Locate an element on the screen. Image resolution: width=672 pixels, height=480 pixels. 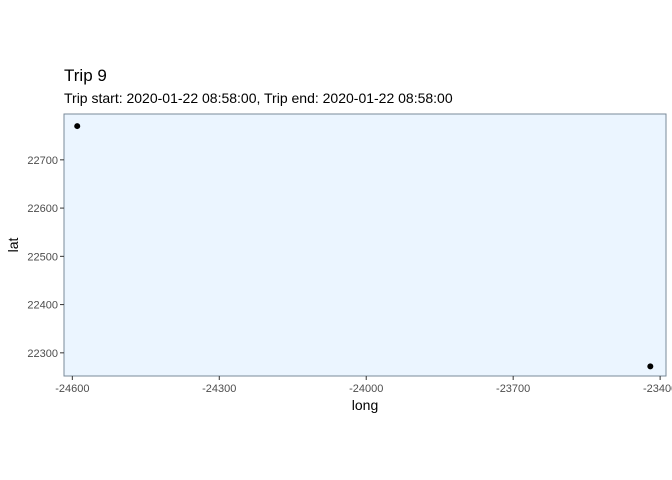
x-tick-label: -24300 is located at coordinates (219, 389).